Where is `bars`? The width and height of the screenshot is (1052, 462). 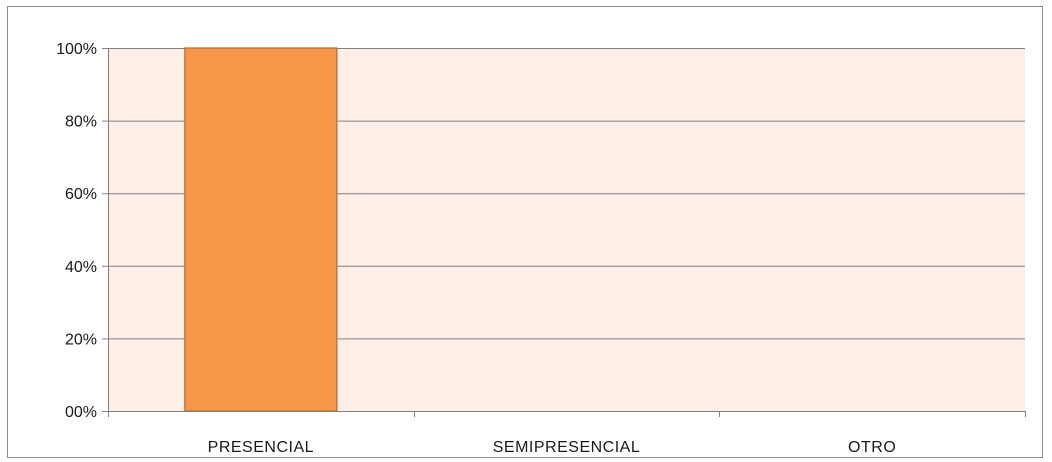 bars is located at coordinates (261, 229).